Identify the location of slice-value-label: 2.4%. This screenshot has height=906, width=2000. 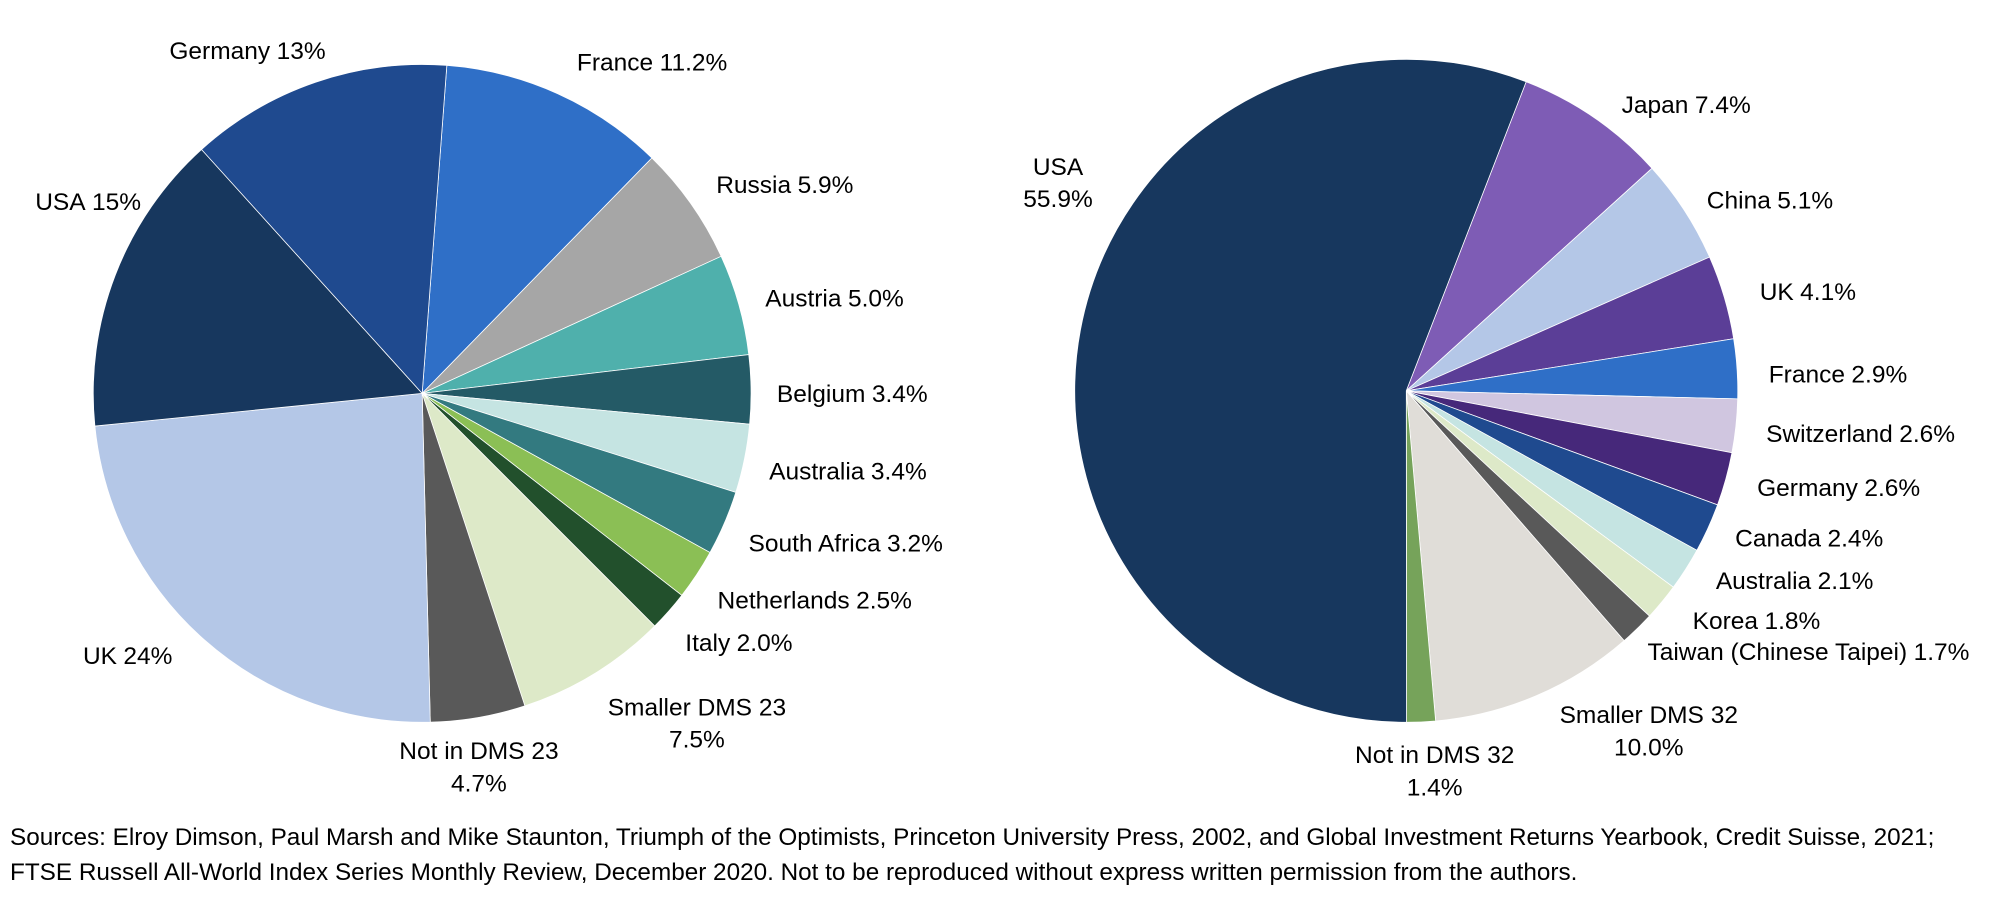
(1855, 539).